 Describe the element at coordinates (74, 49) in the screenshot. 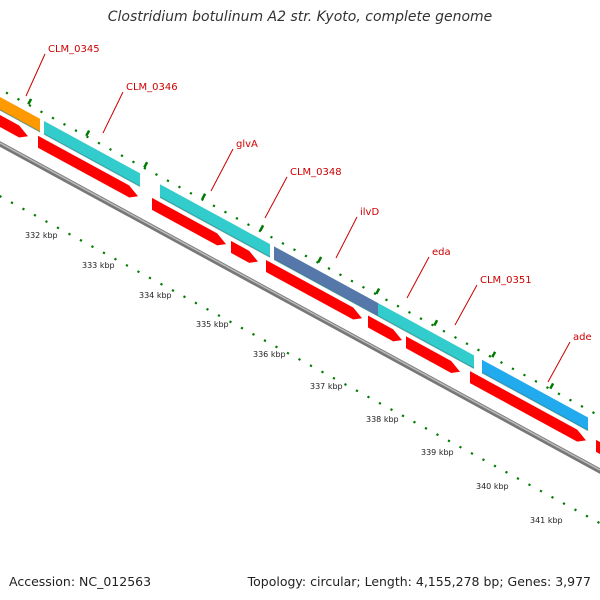

I see `gene-label-clm_0345: CLM_0345` at that location.